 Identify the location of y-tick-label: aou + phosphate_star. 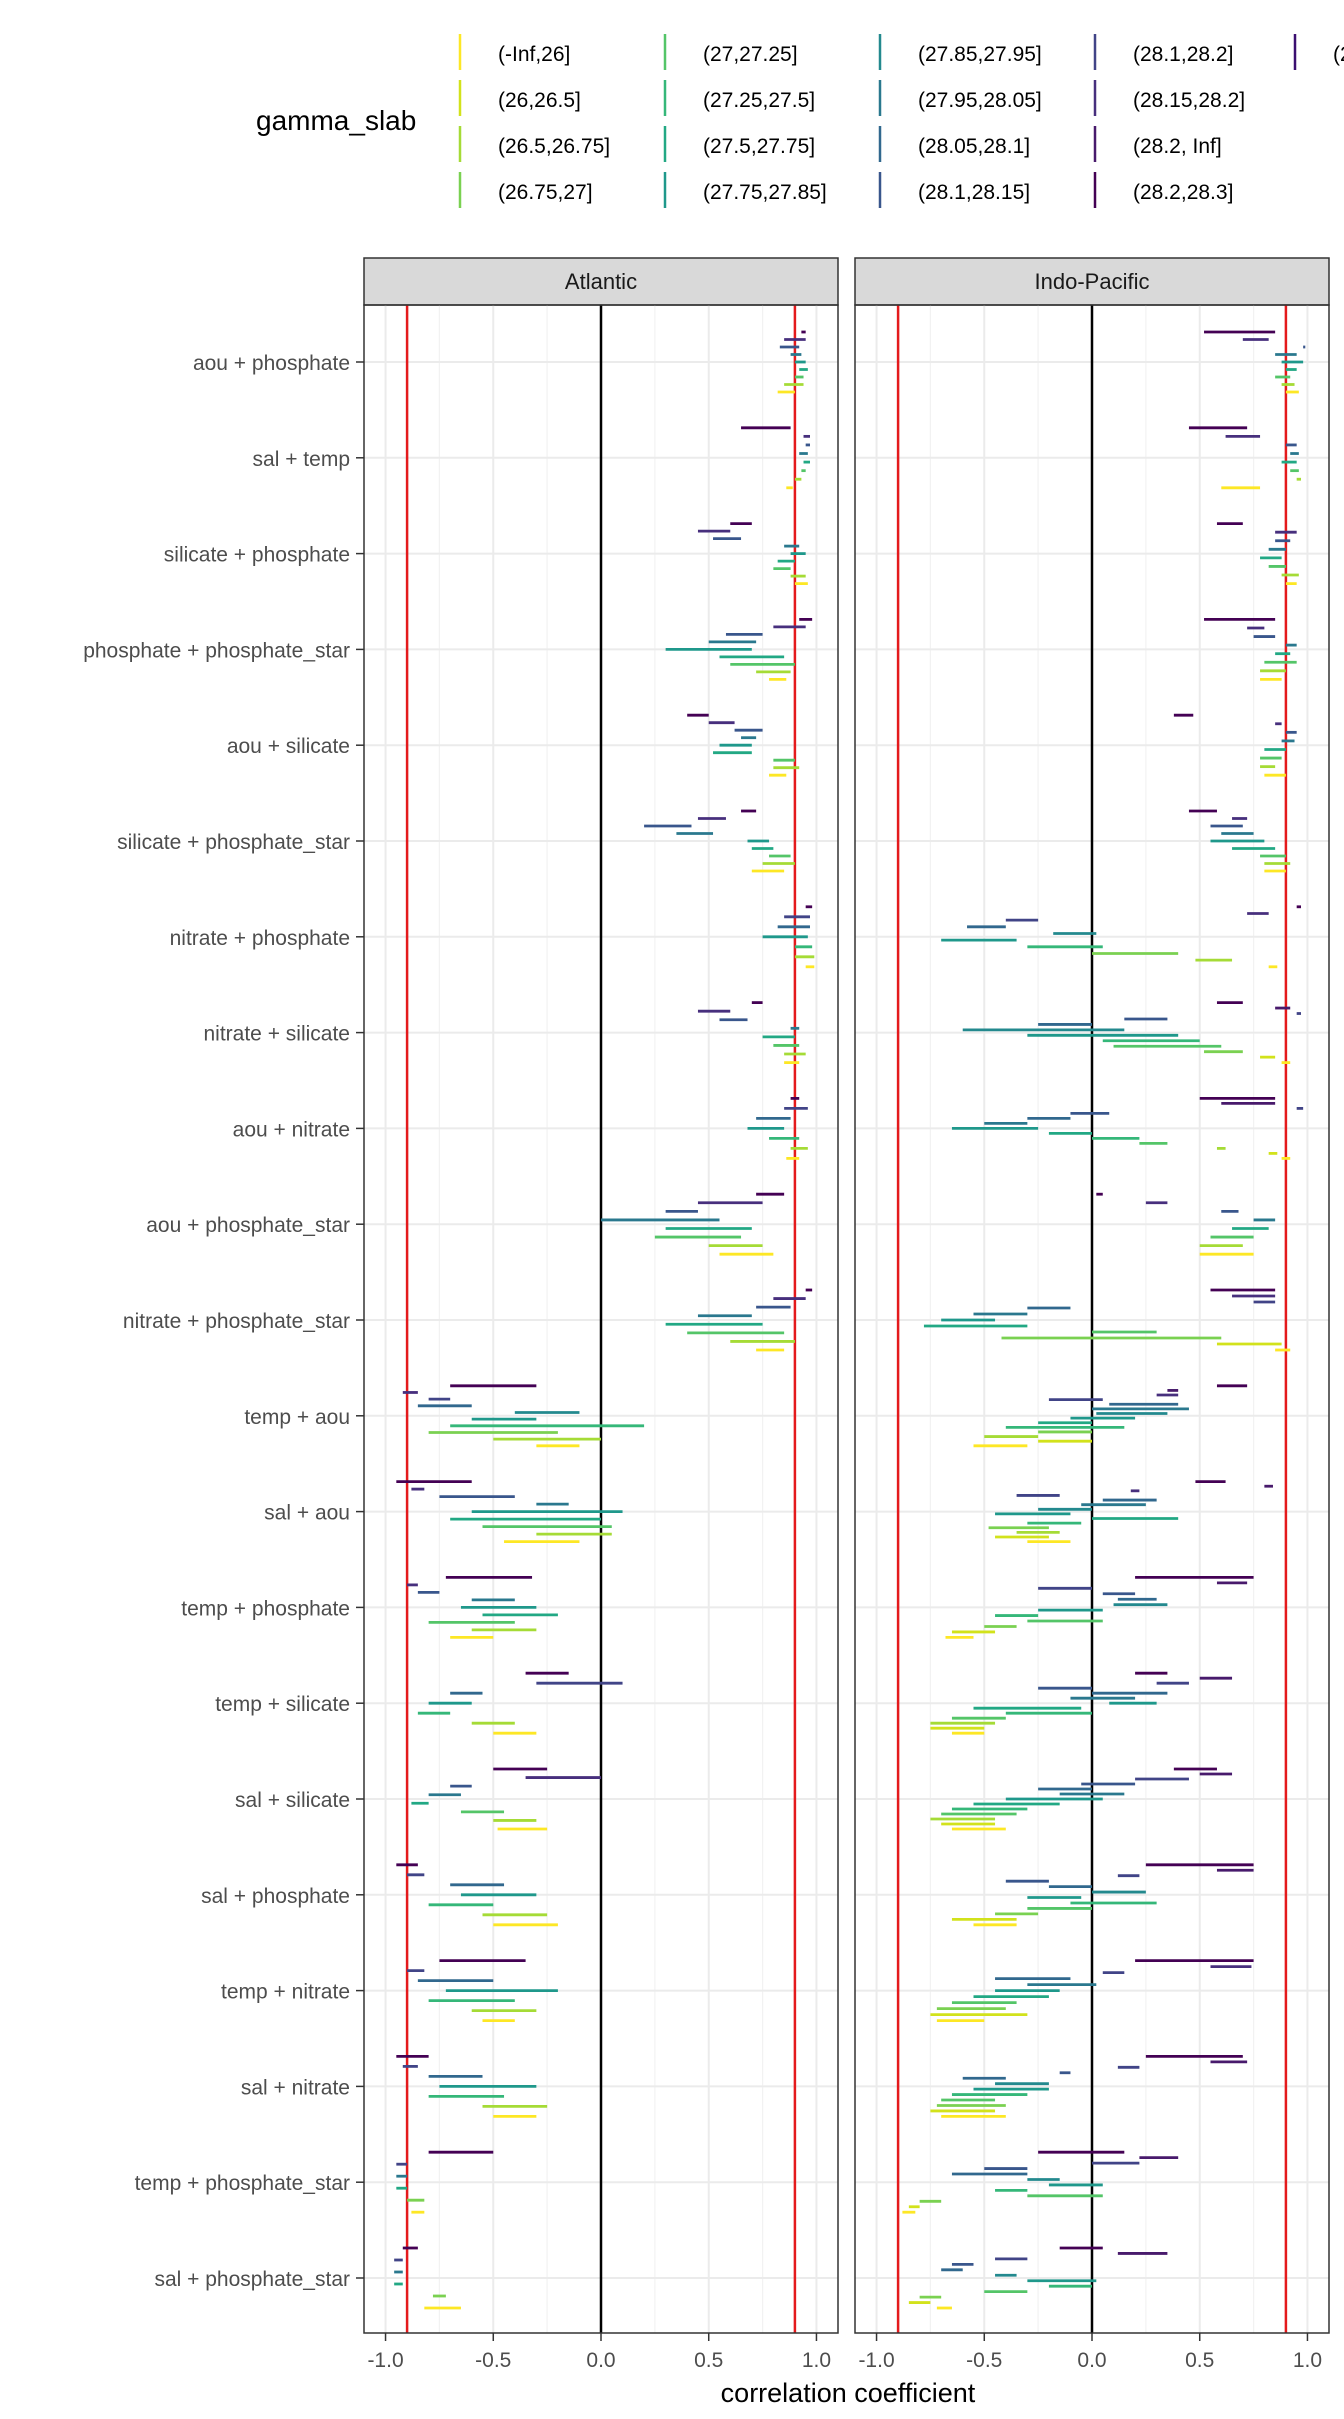
(248, 1225).